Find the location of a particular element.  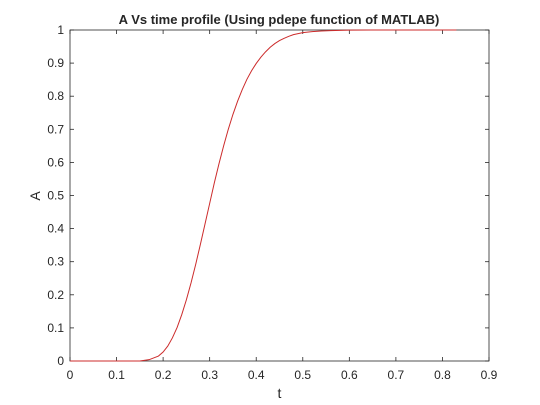

x-tick-label: 0.5 is located at coordinates (302, 375).